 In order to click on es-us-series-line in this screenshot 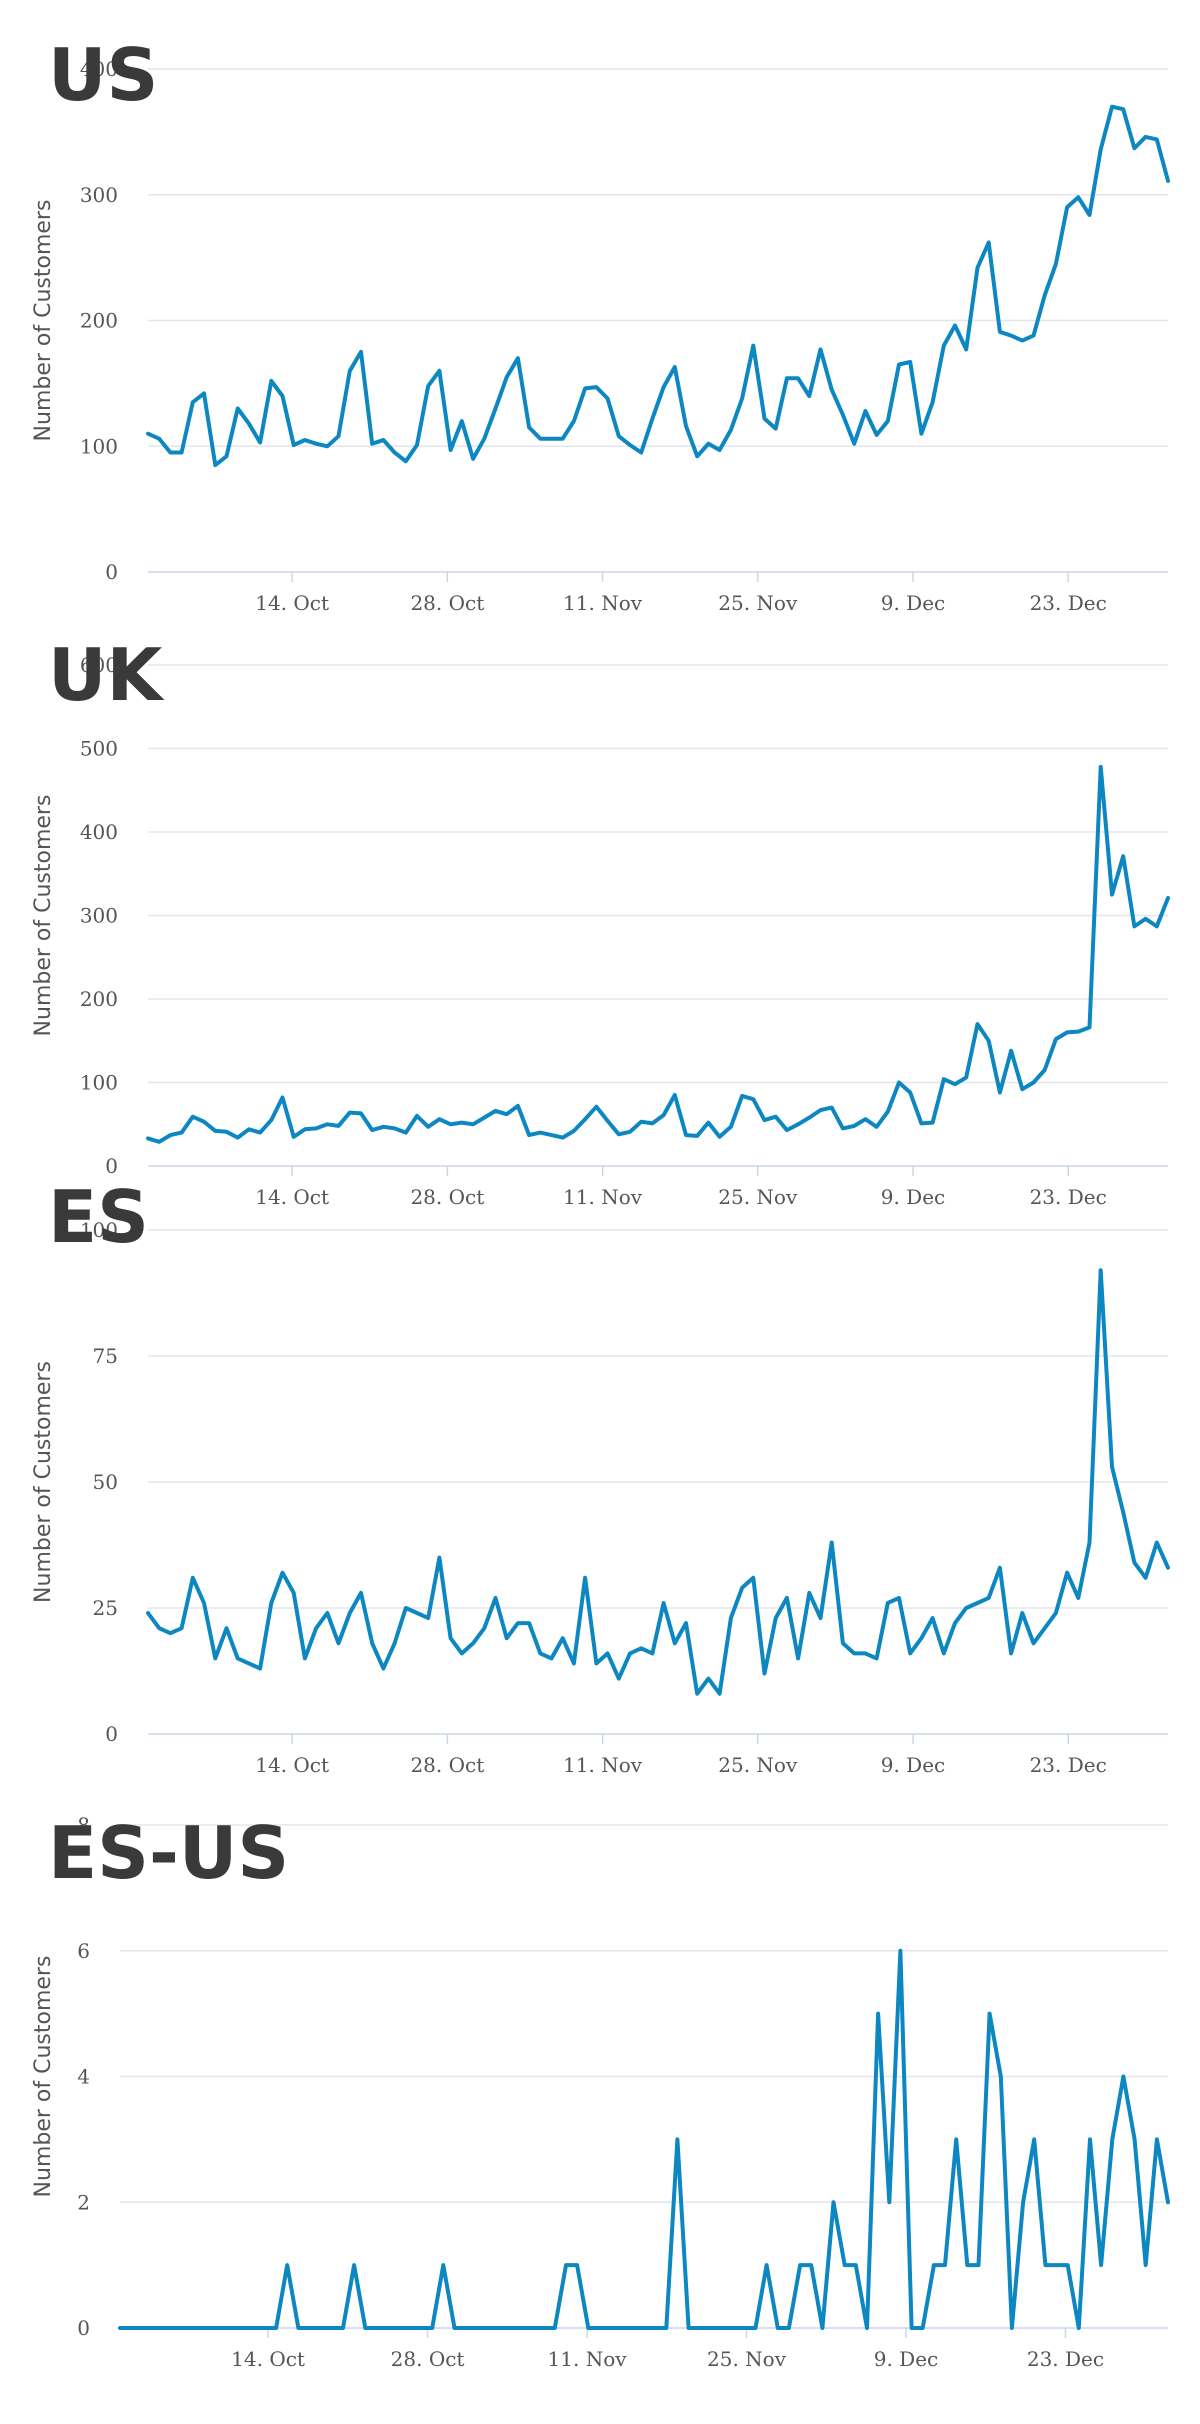, I will do `click(644, 2139)`.